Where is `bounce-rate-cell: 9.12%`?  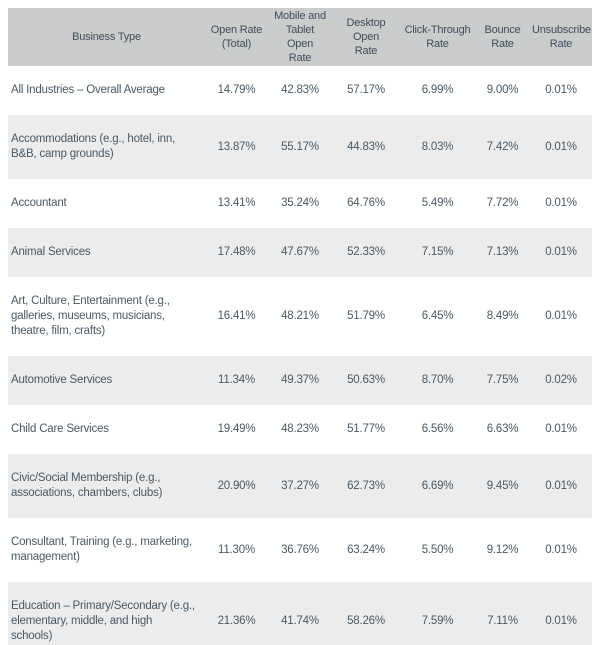
bounce-rate-cell: 9.12% is located at coordinates (502, 549).